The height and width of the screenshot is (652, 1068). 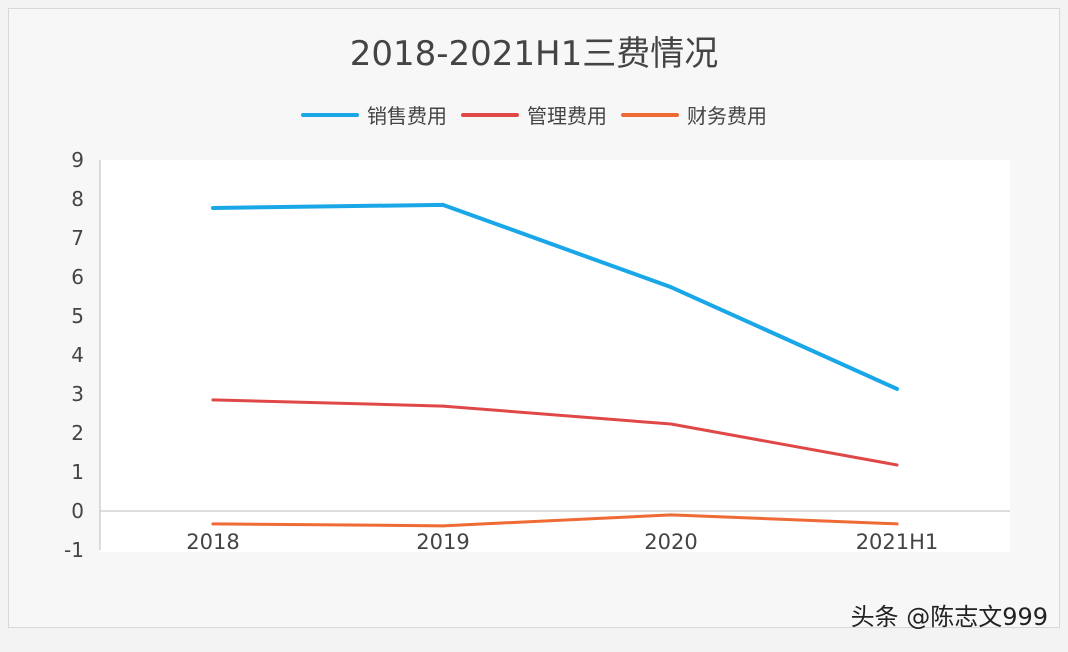 I want to click on y-tick-label: 7, so click(x=77, y=238).